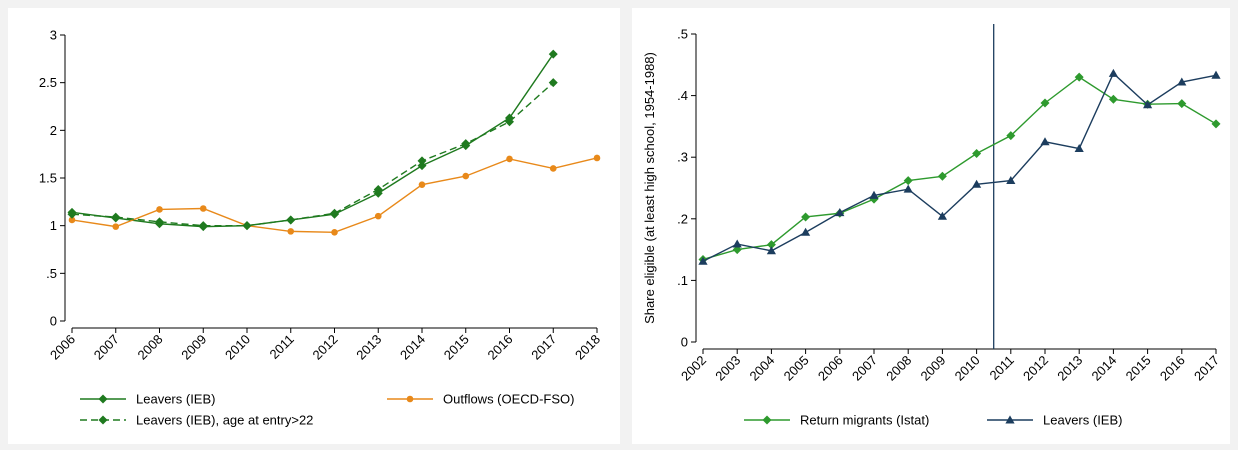  Describe the element at coordinates (224, 420) in the screenshot. I see `legend-label: Leavers (IEB), age at entry>22` at that location.